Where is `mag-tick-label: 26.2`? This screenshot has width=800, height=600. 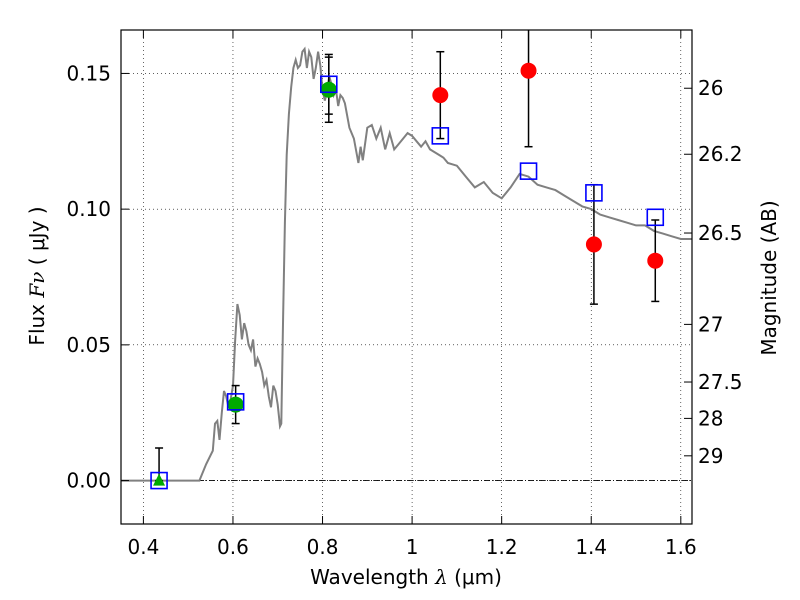
mag-tick-label: 26.2 is located at coordinates (720, 154).